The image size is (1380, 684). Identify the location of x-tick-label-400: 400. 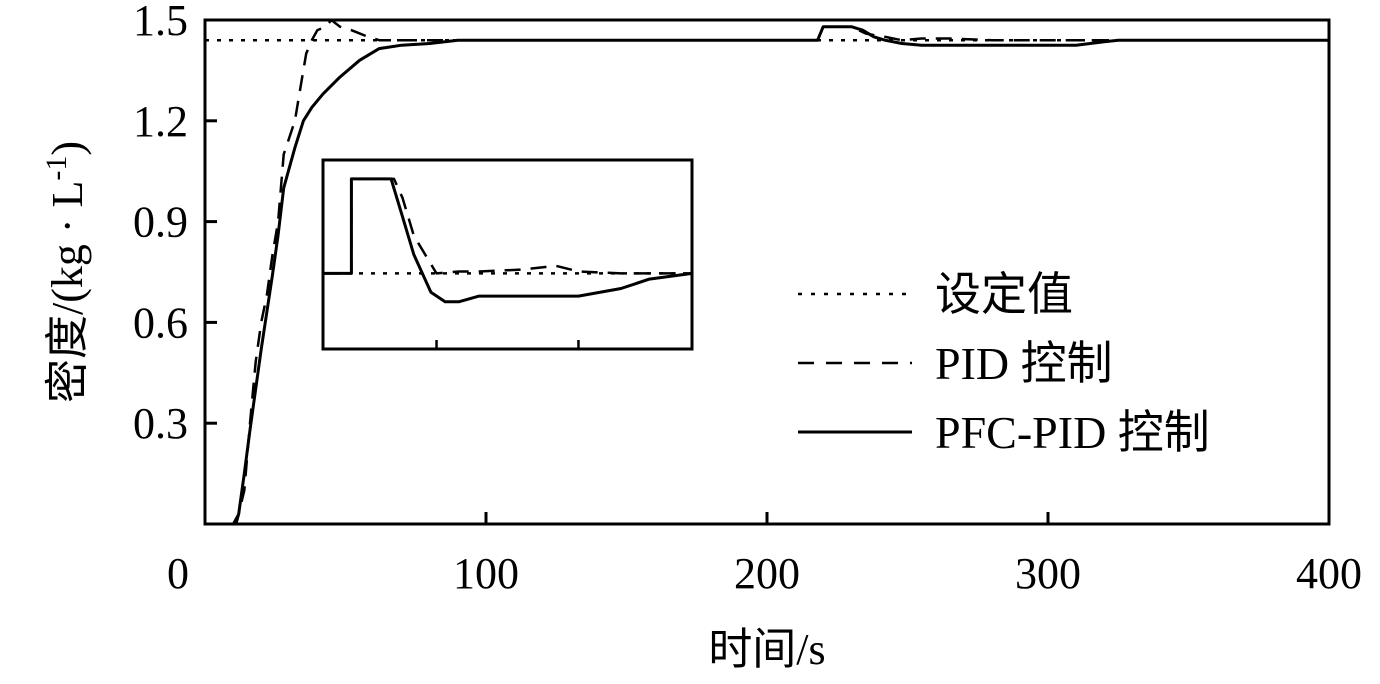
(1329, 573).